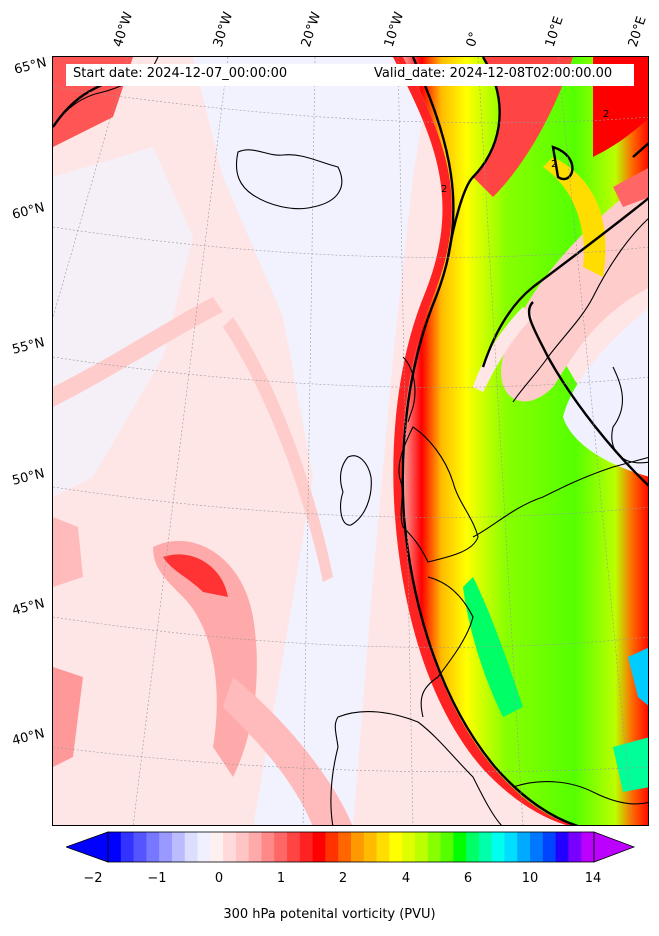  Describe the element at coordinates (223, 29) in the screenshot. I see `lon-label-30w: 30°W` at that location.